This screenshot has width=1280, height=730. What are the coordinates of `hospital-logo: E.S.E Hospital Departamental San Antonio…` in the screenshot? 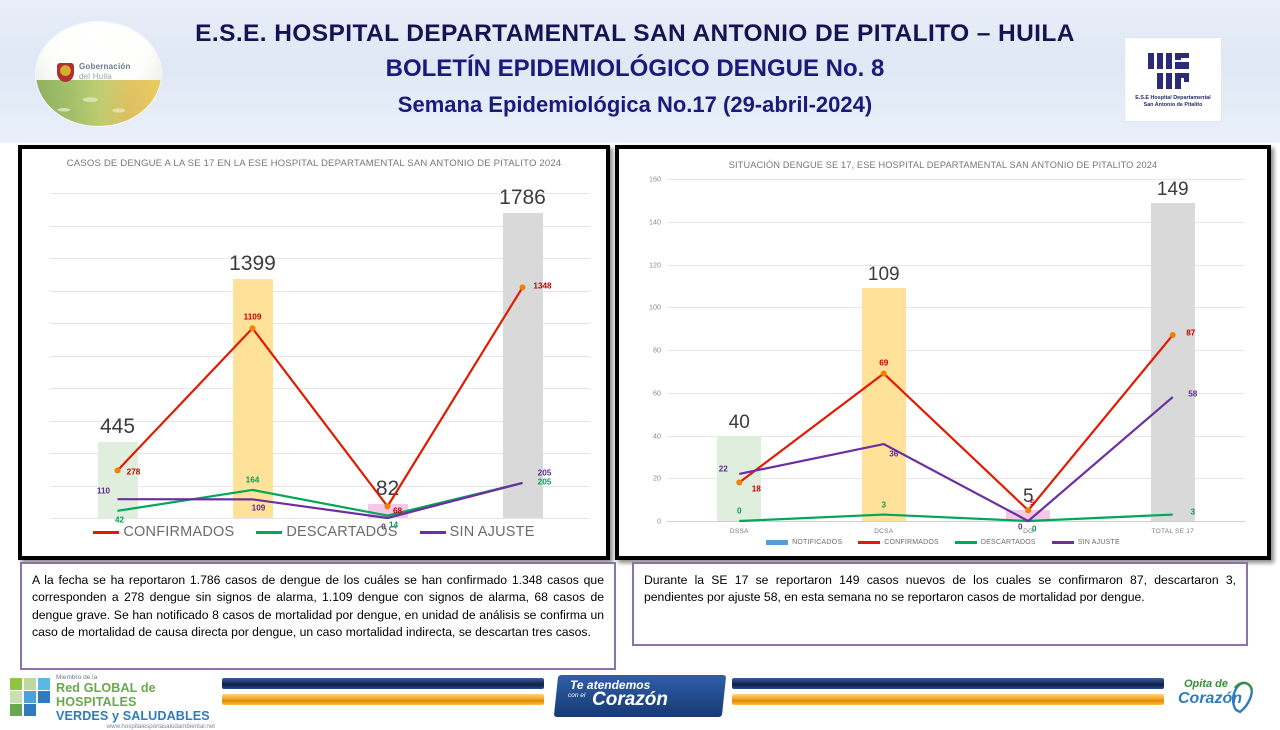 It's located at (1173, 79).